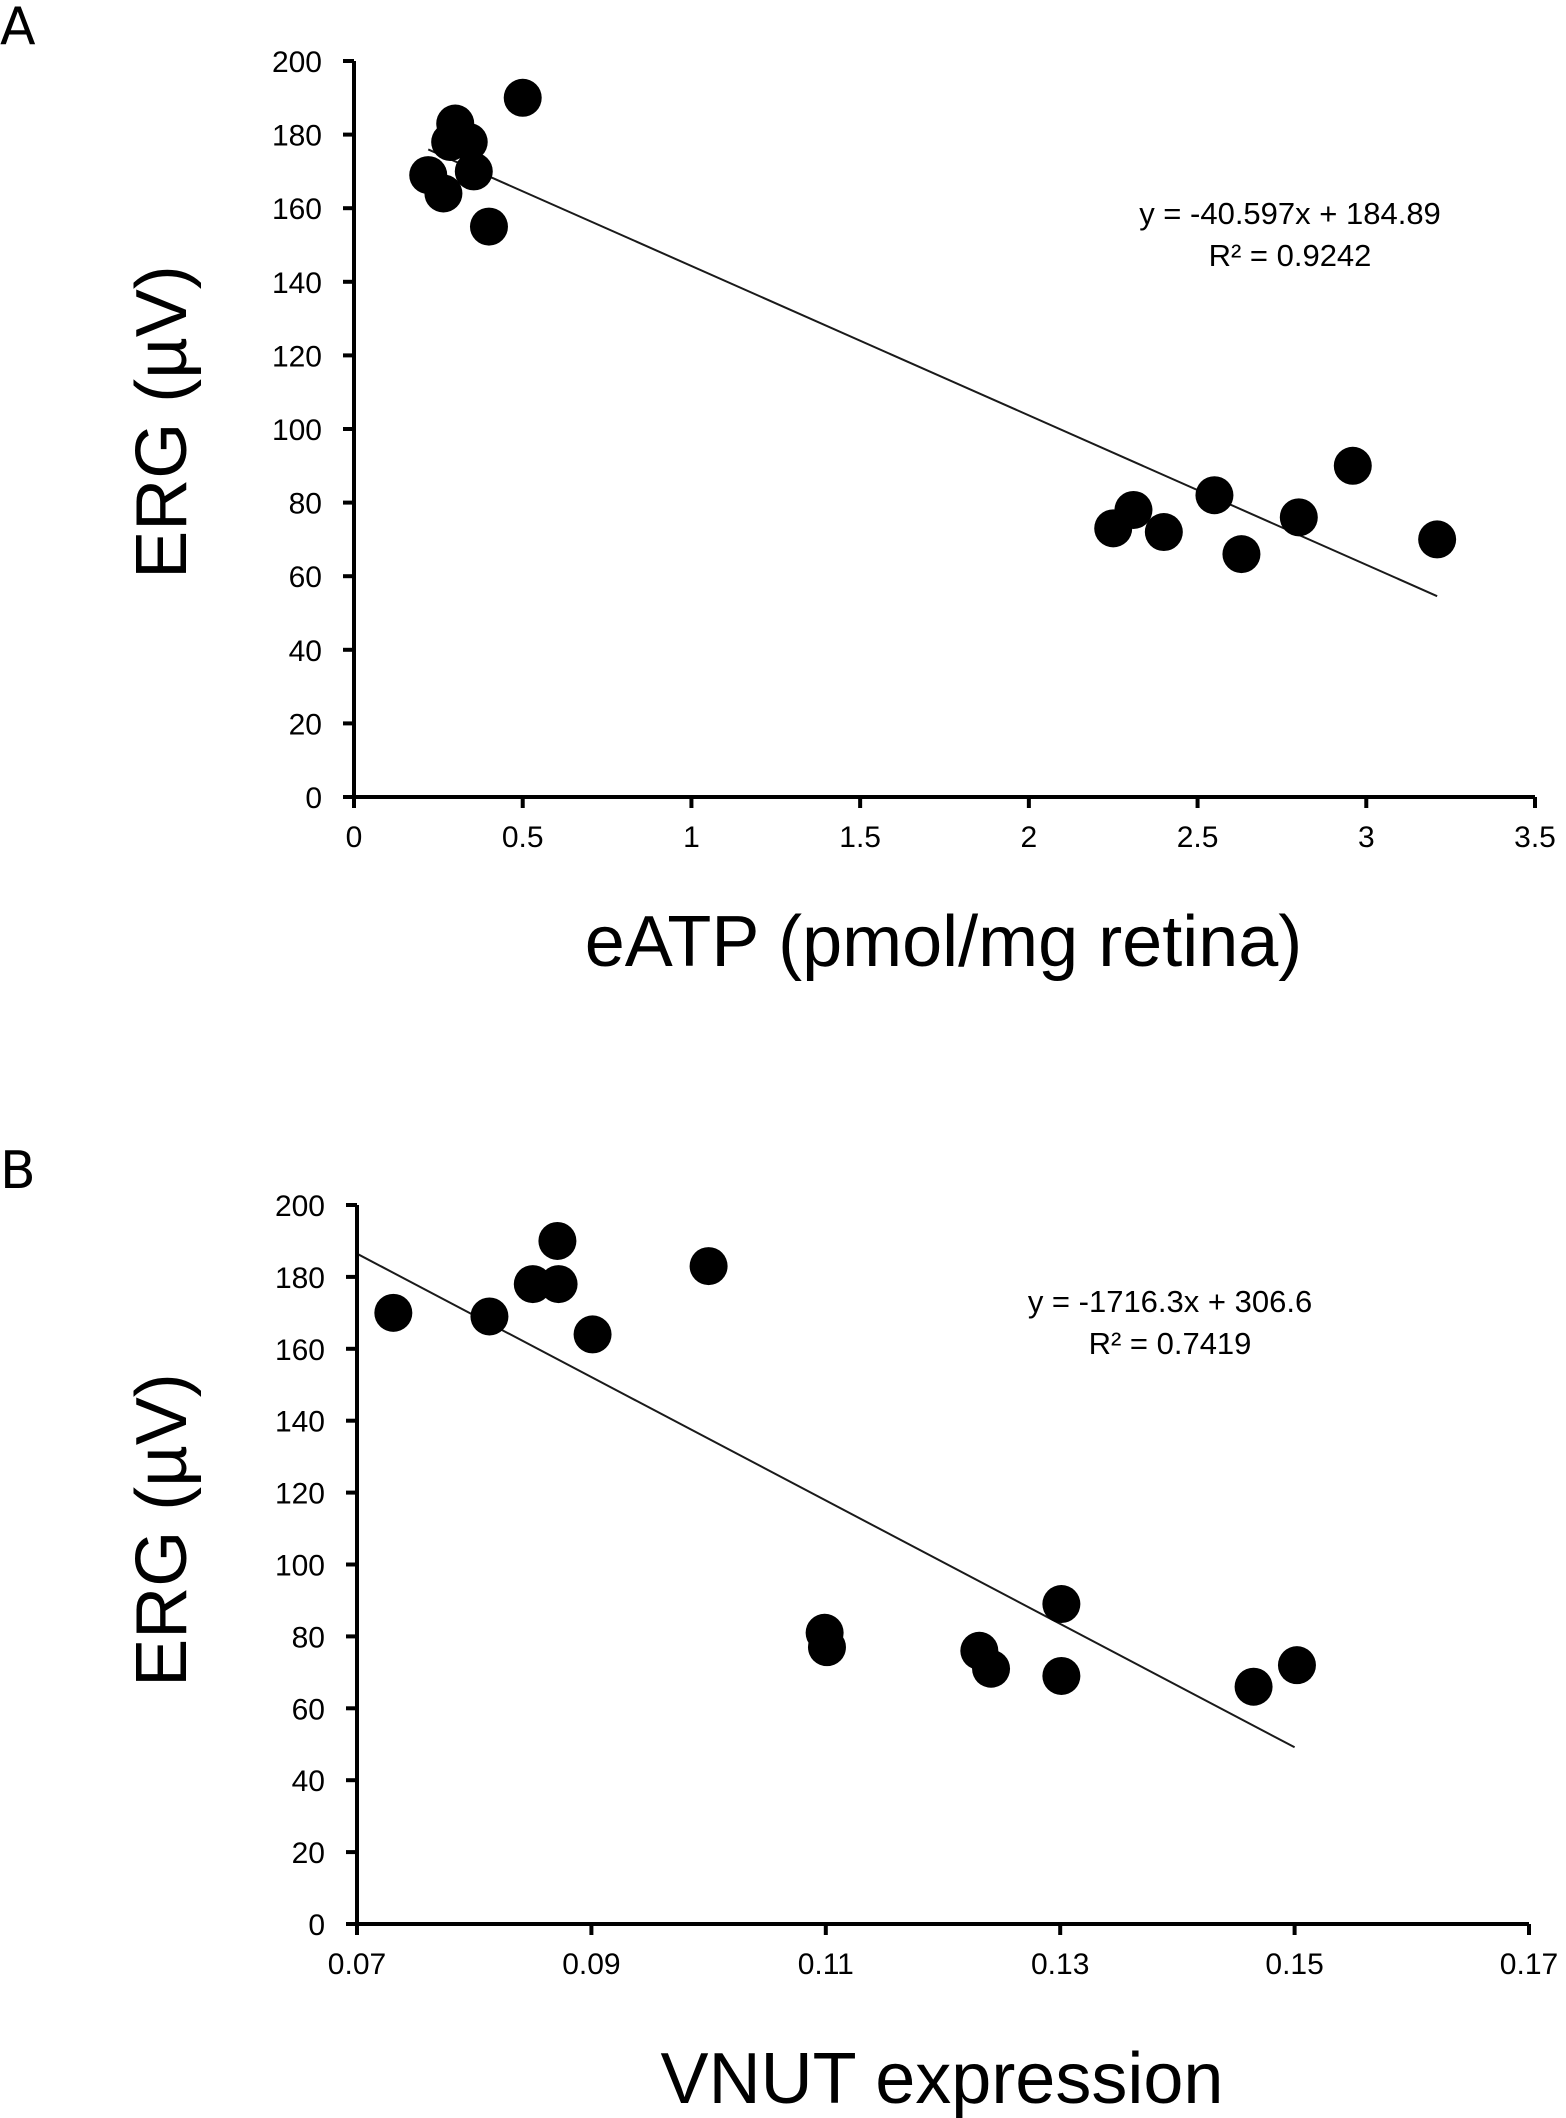  What do you see at coordinates (357, 1964) in the screenshot?
I see `x-tick-label: 0.07` at bounding box center [357, 1964].